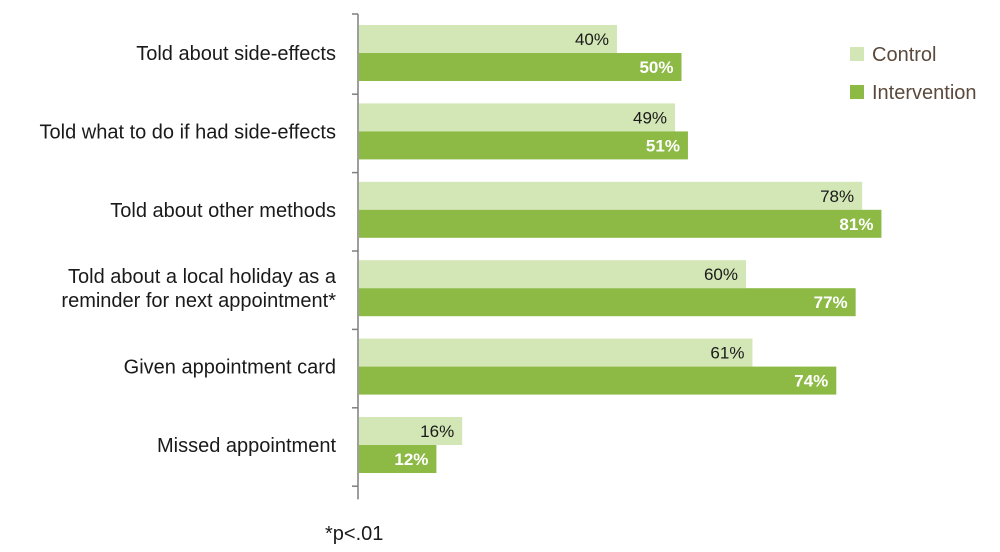 The image size is (1000, 552). I want to click on data-label-intervention: 74%, so click(811, 381).